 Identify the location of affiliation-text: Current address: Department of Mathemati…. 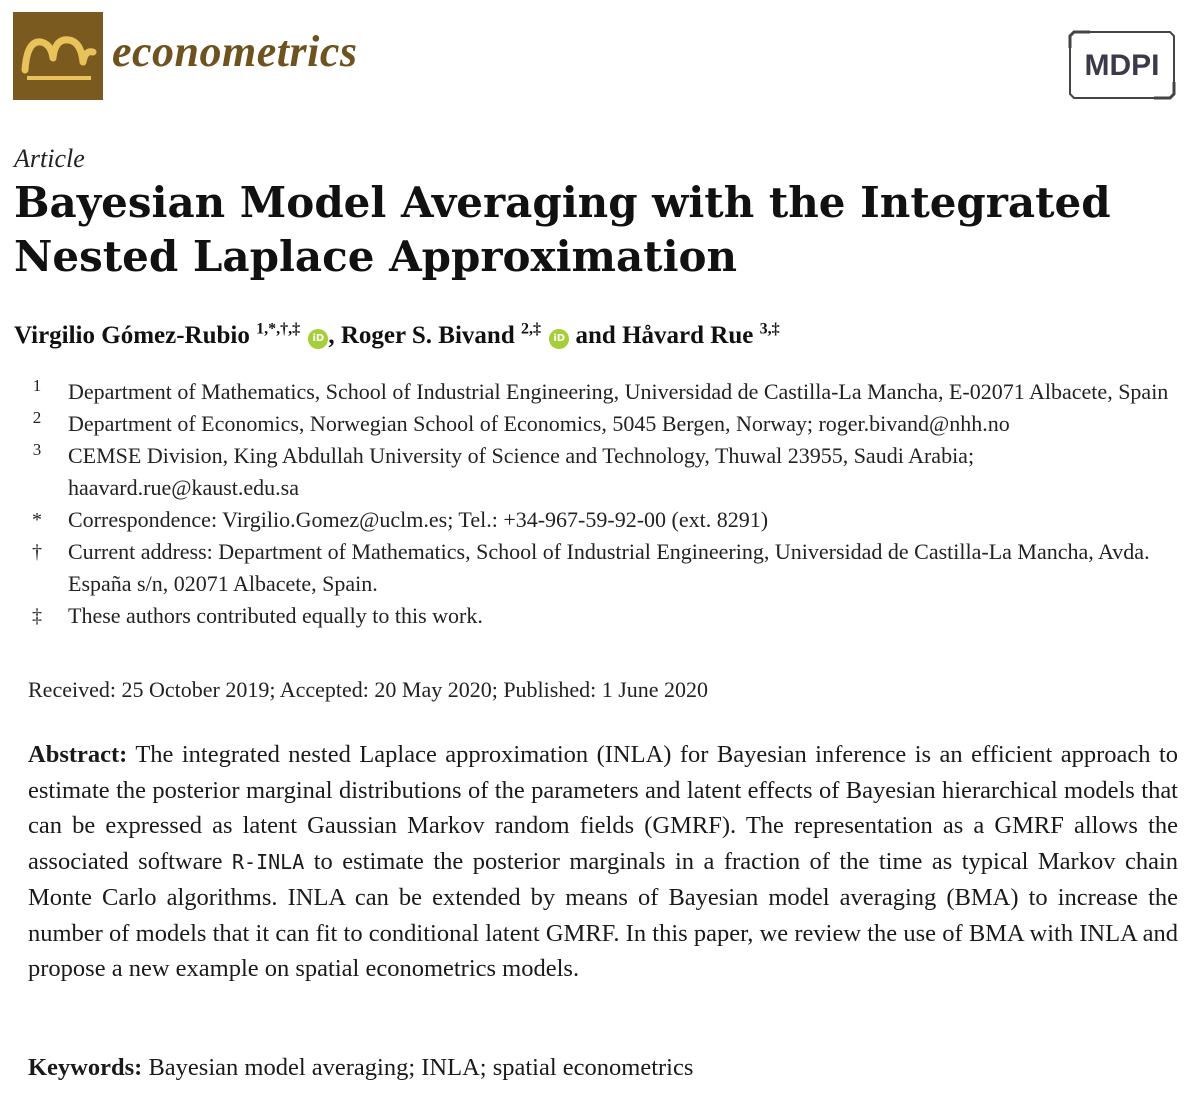
(609, 567).